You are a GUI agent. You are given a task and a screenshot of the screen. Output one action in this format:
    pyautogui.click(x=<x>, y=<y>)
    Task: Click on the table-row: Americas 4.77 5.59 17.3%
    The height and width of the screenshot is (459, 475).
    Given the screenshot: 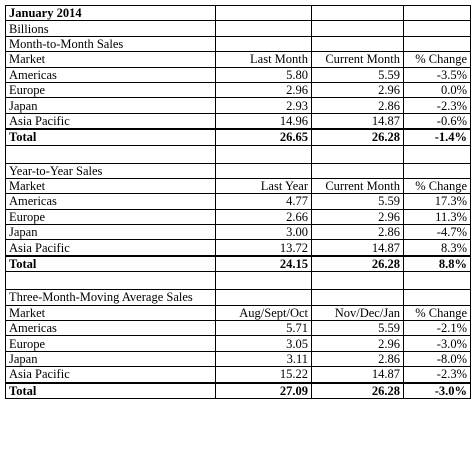 What is the action you would take?
    pyautogui.click(x=238, y=201)
    